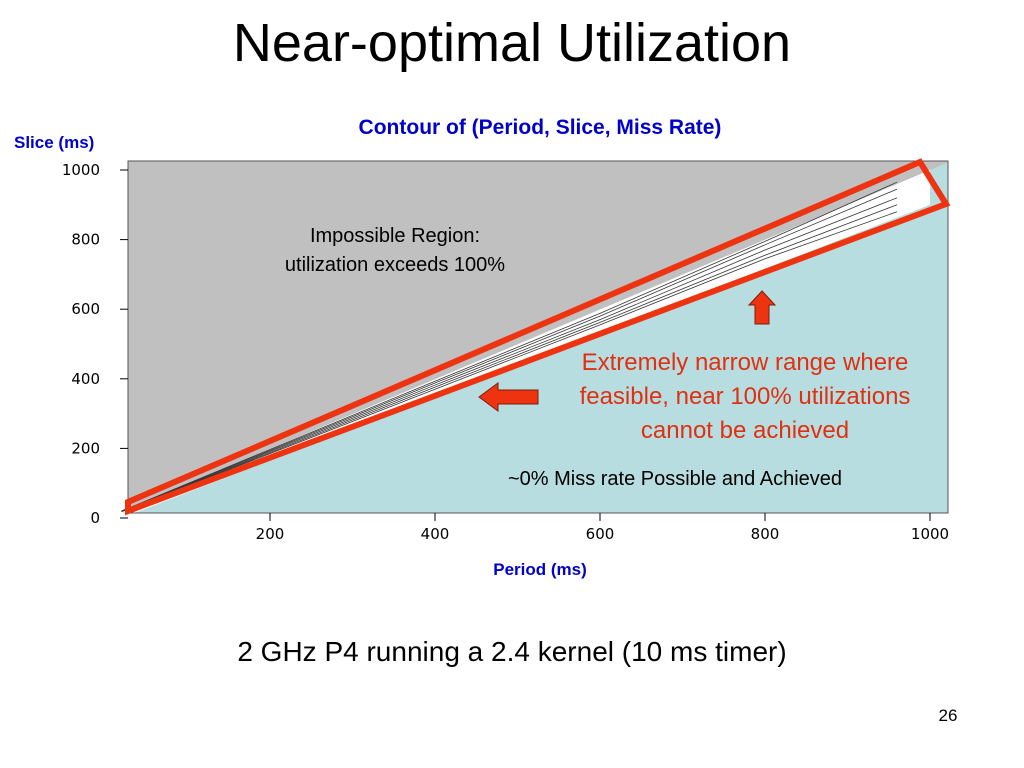 The image size is (1024, 768). Describe the element at coordinates (762, 307) in the screenshot. I see `up-arrow-icon` at that location.